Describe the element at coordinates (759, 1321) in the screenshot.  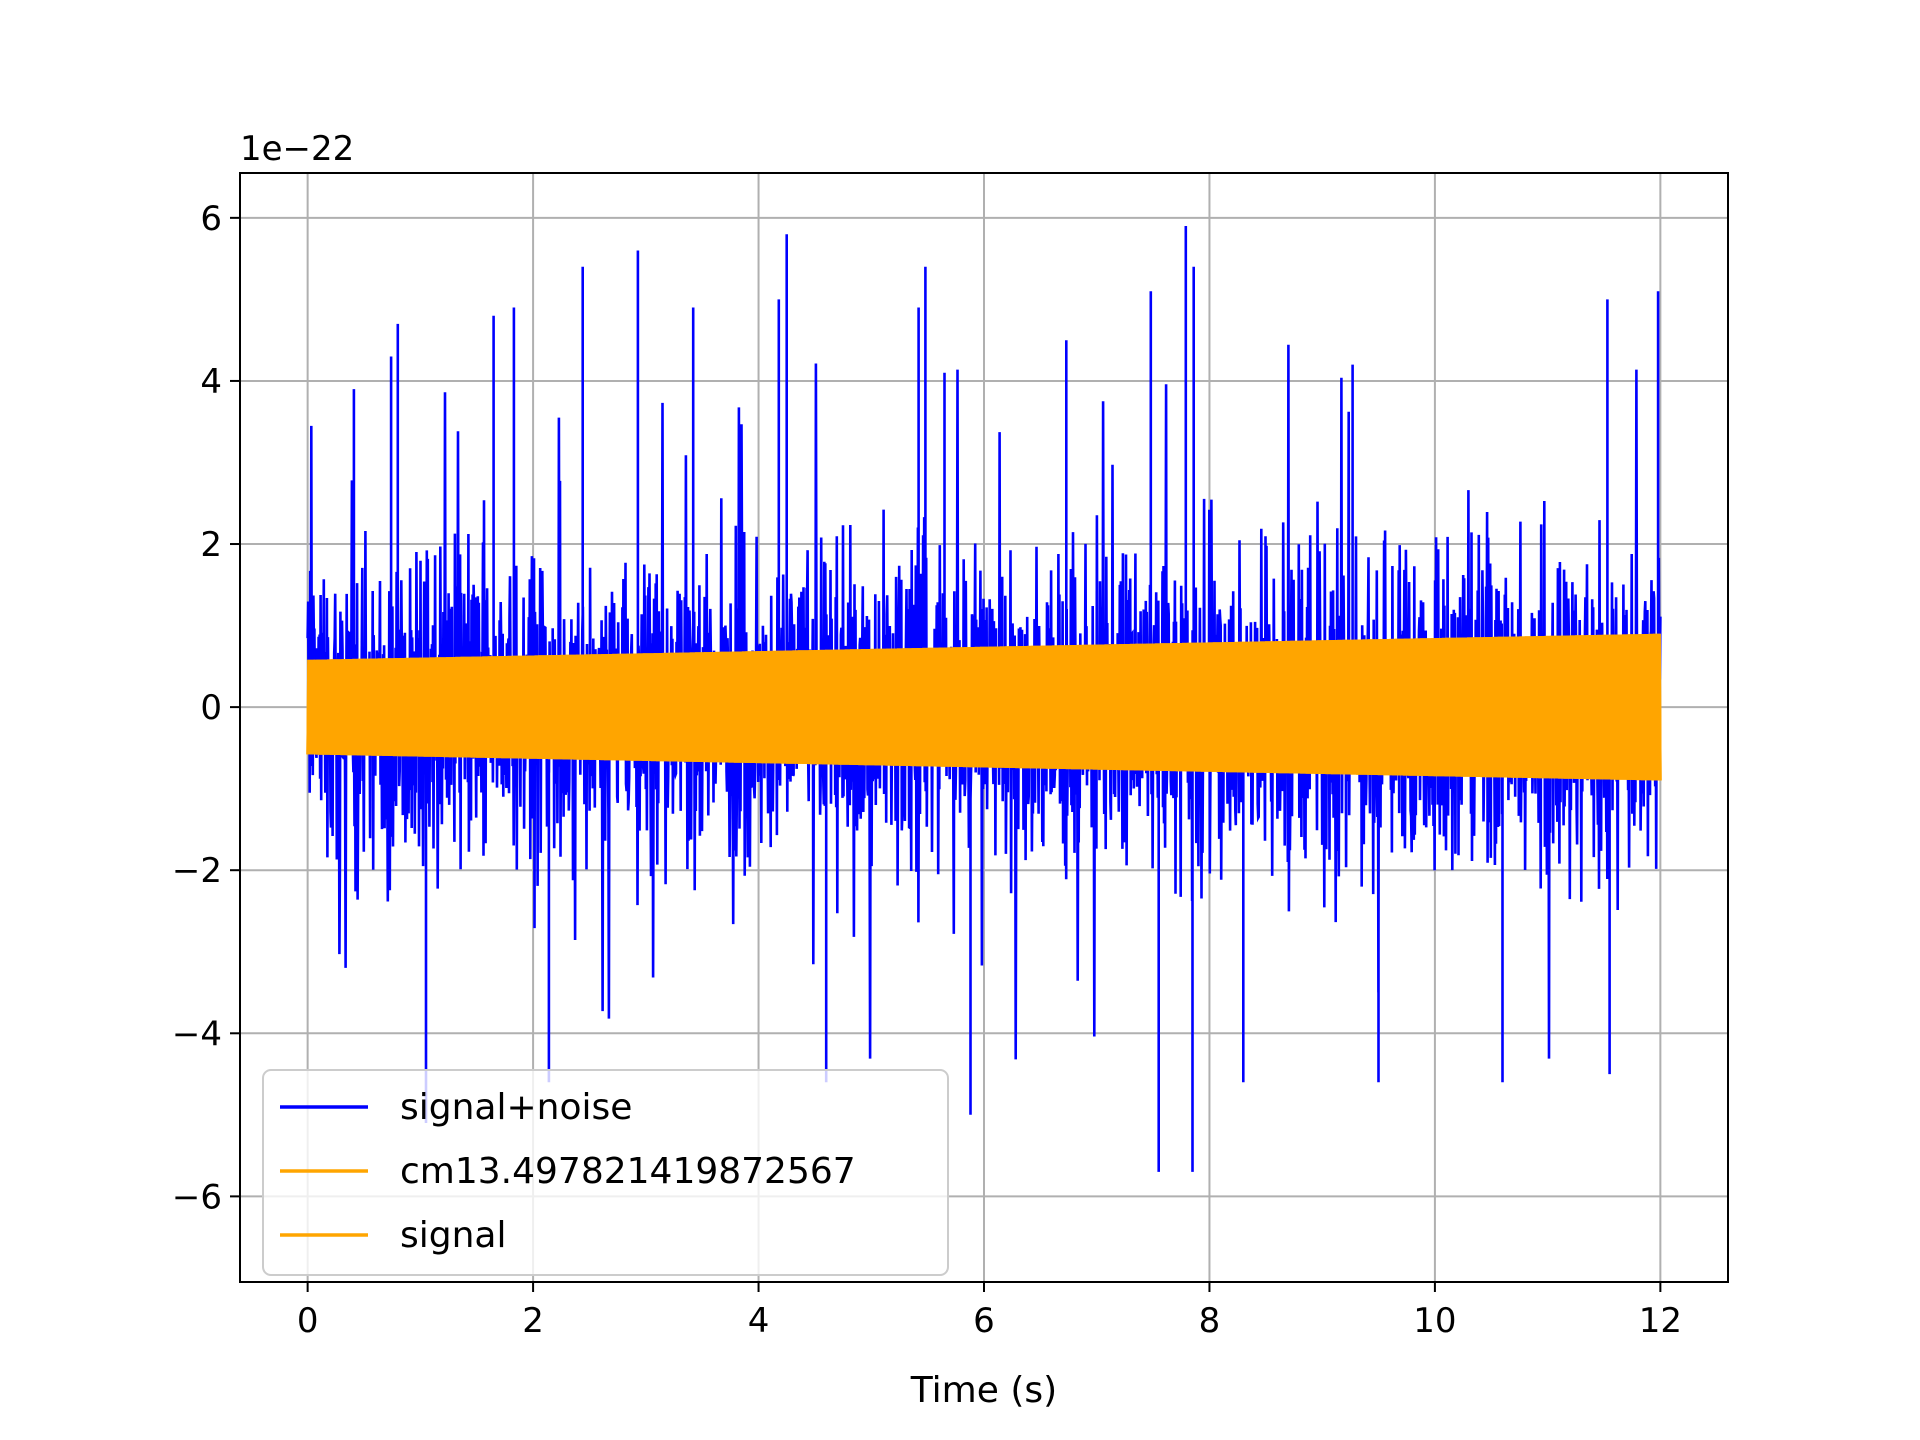
I see `x-tick-label: 4` at that location.